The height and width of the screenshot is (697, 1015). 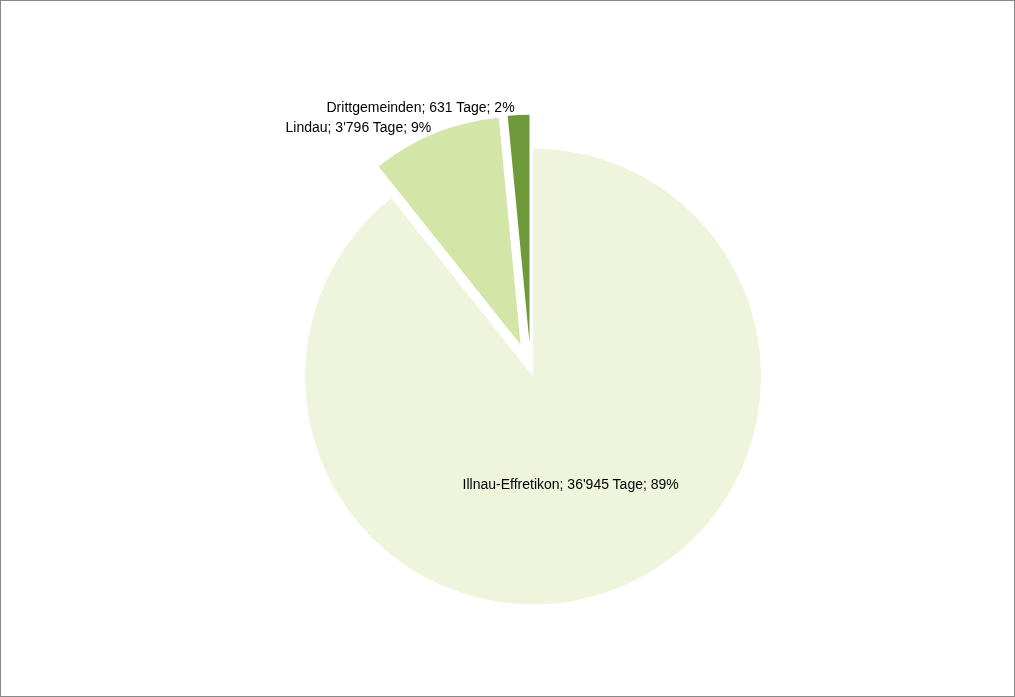 I want to click on slice-label: Lindau; 3'796 Tage; 9%, so click(x=358, y=126).